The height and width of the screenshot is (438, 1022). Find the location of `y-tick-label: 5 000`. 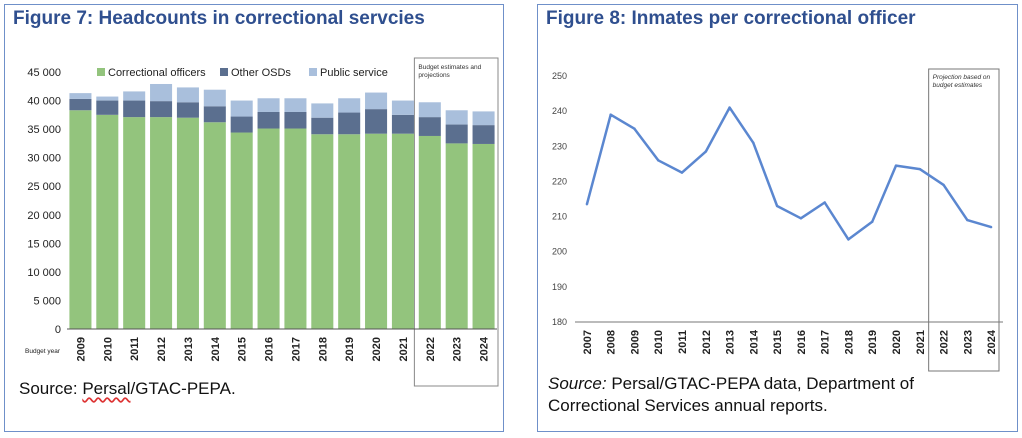

y-tick-label: 5 000 is located at coordinates (47, 301).